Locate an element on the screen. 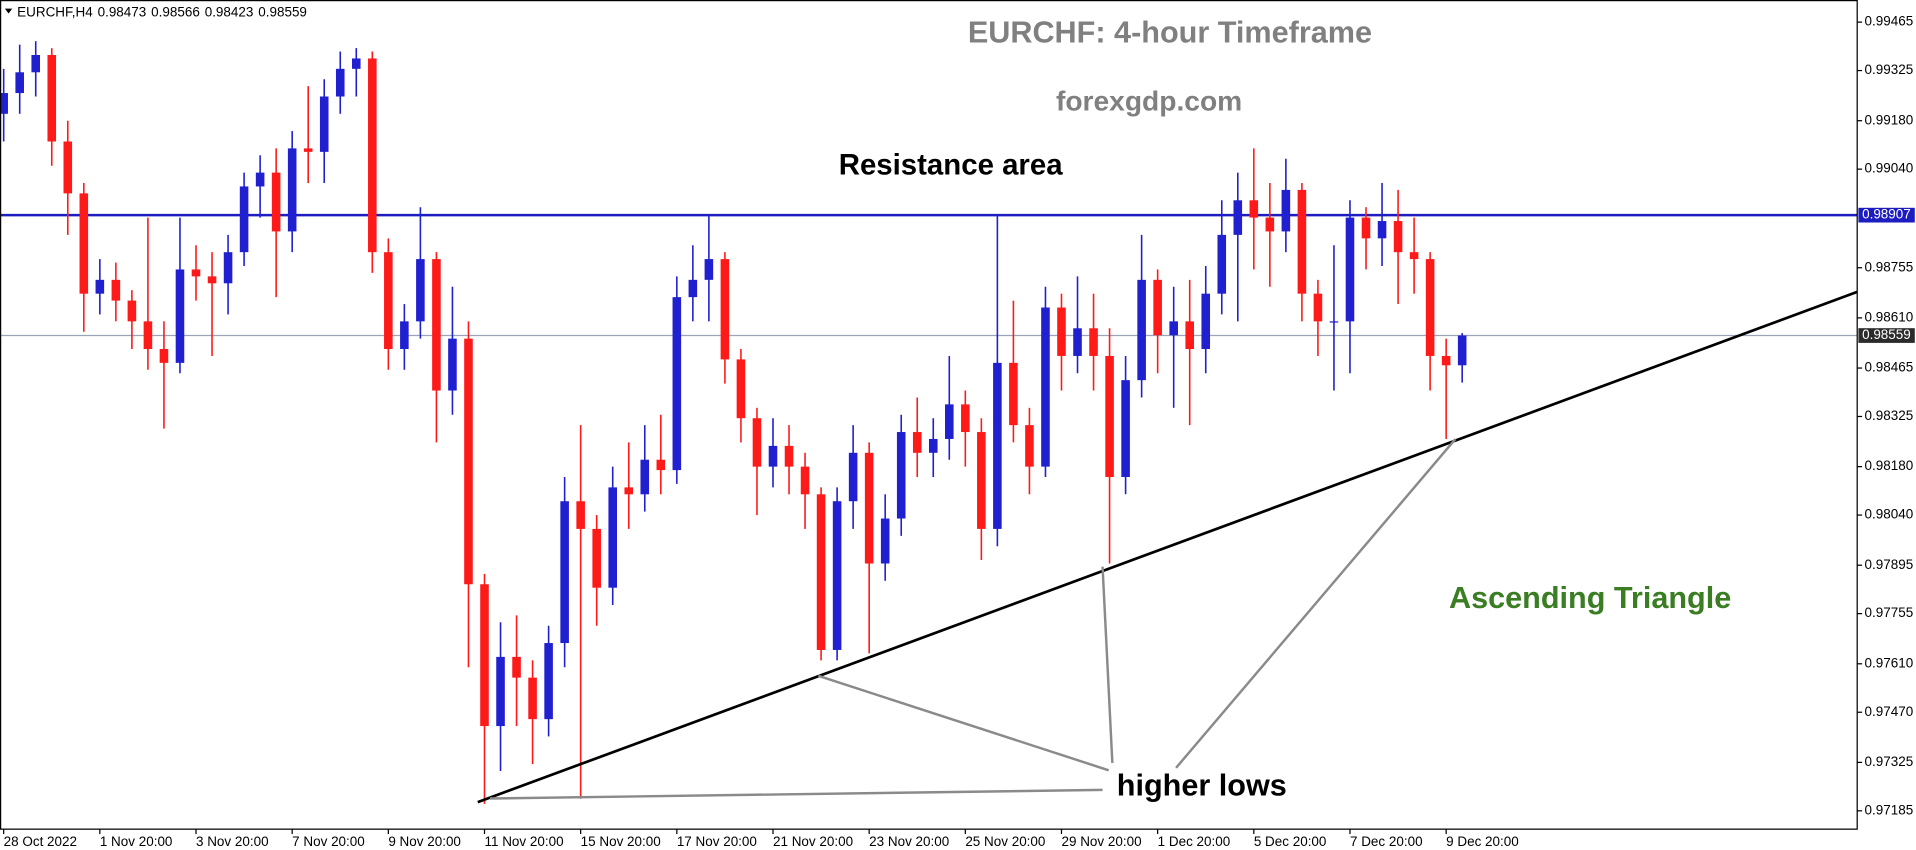 Image resolution: width=1916 pixels, height=850 pixels. y-tick-label: 0.99040 is located at coordinates (1889, 168).